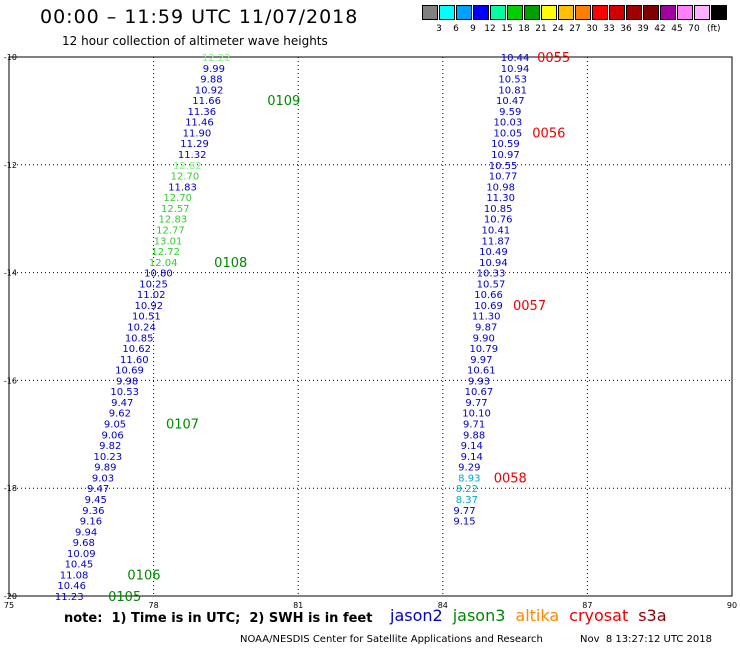 This screenshot has width=740, height=650. Describe the element at coordinates (488, 295) in the screenshot. I see `data-point-label: 10.66` at that location.